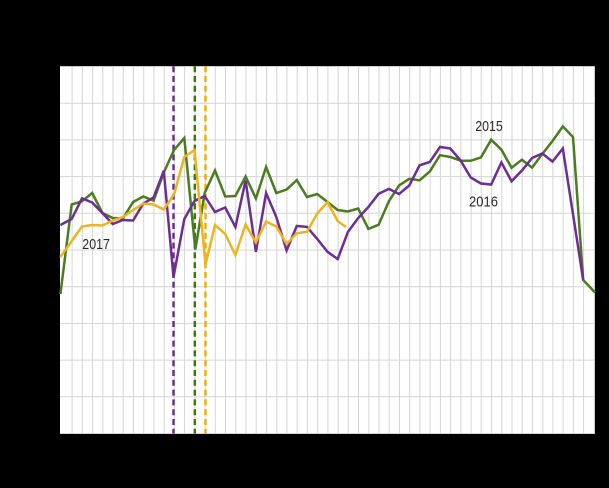 The width and height of the screenshot is (609, 488). What do you see at coordinates (483, 202) in the screenshot?
I see `svg-text: 2016` at bounding box center [483, 202].